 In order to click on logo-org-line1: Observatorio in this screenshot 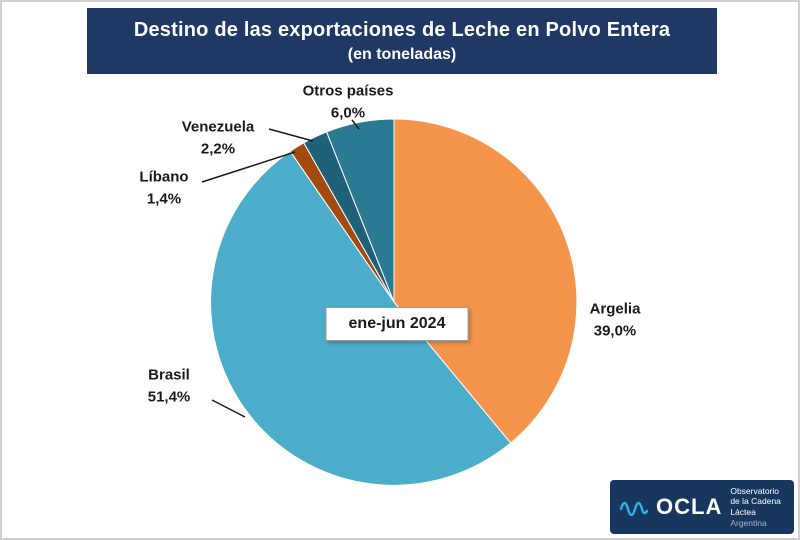, I will do `click(754, 490)`.